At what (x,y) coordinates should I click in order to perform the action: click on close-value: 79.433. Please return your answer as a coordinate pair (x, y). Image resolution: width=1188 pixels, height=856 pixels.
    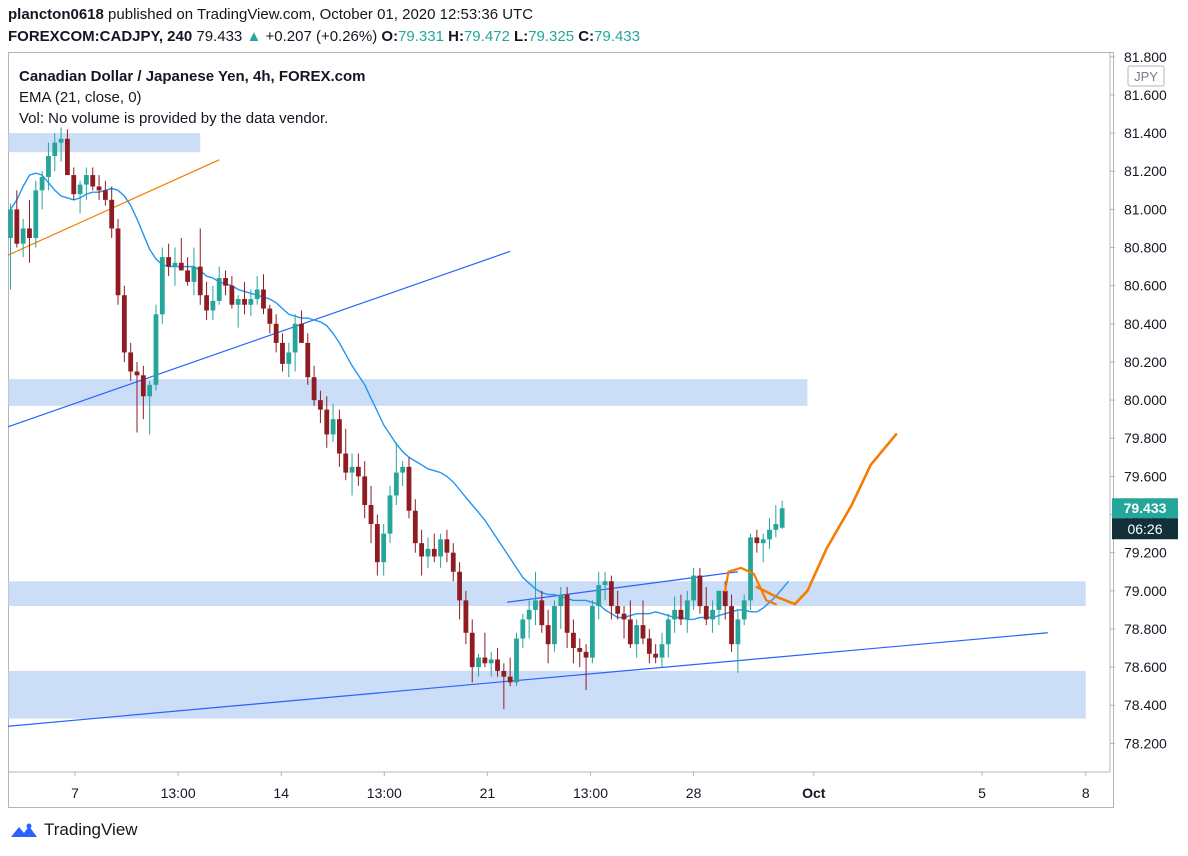
    Looking at the image, I should click on (617, 36).